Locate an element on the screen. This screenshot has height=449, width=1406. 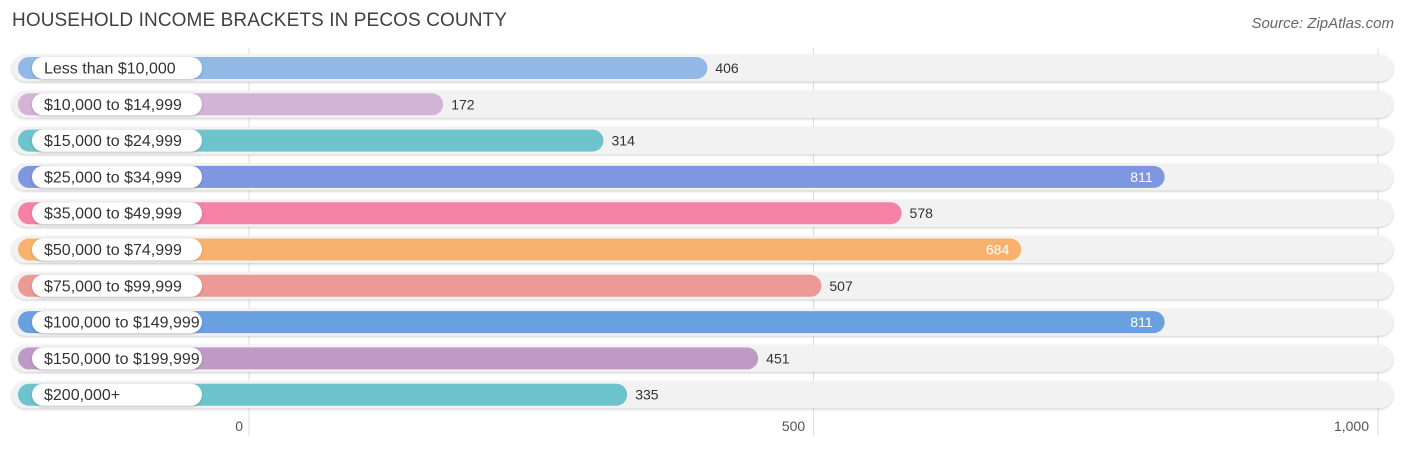
bar-row: $50,000 to $74,999 684 is located at coordinates (702, 249).